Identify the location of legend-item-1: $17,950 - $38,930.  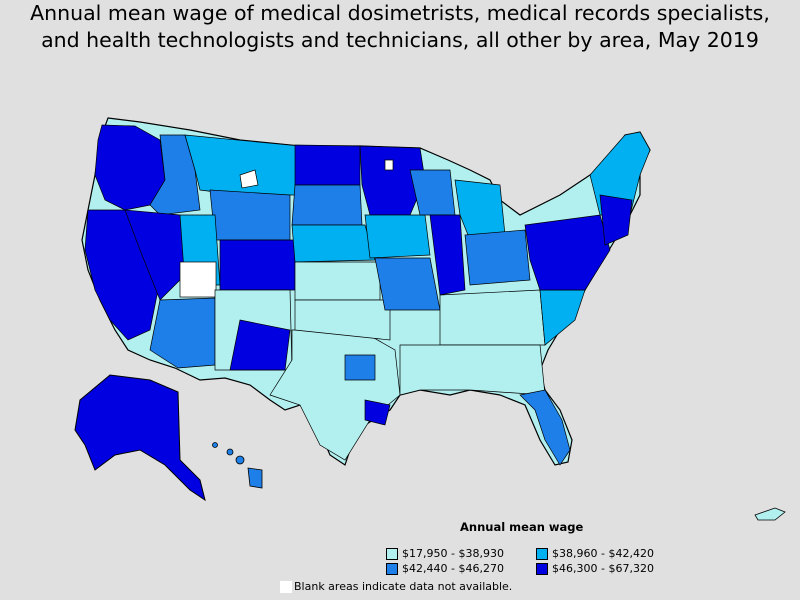
(445, 553).